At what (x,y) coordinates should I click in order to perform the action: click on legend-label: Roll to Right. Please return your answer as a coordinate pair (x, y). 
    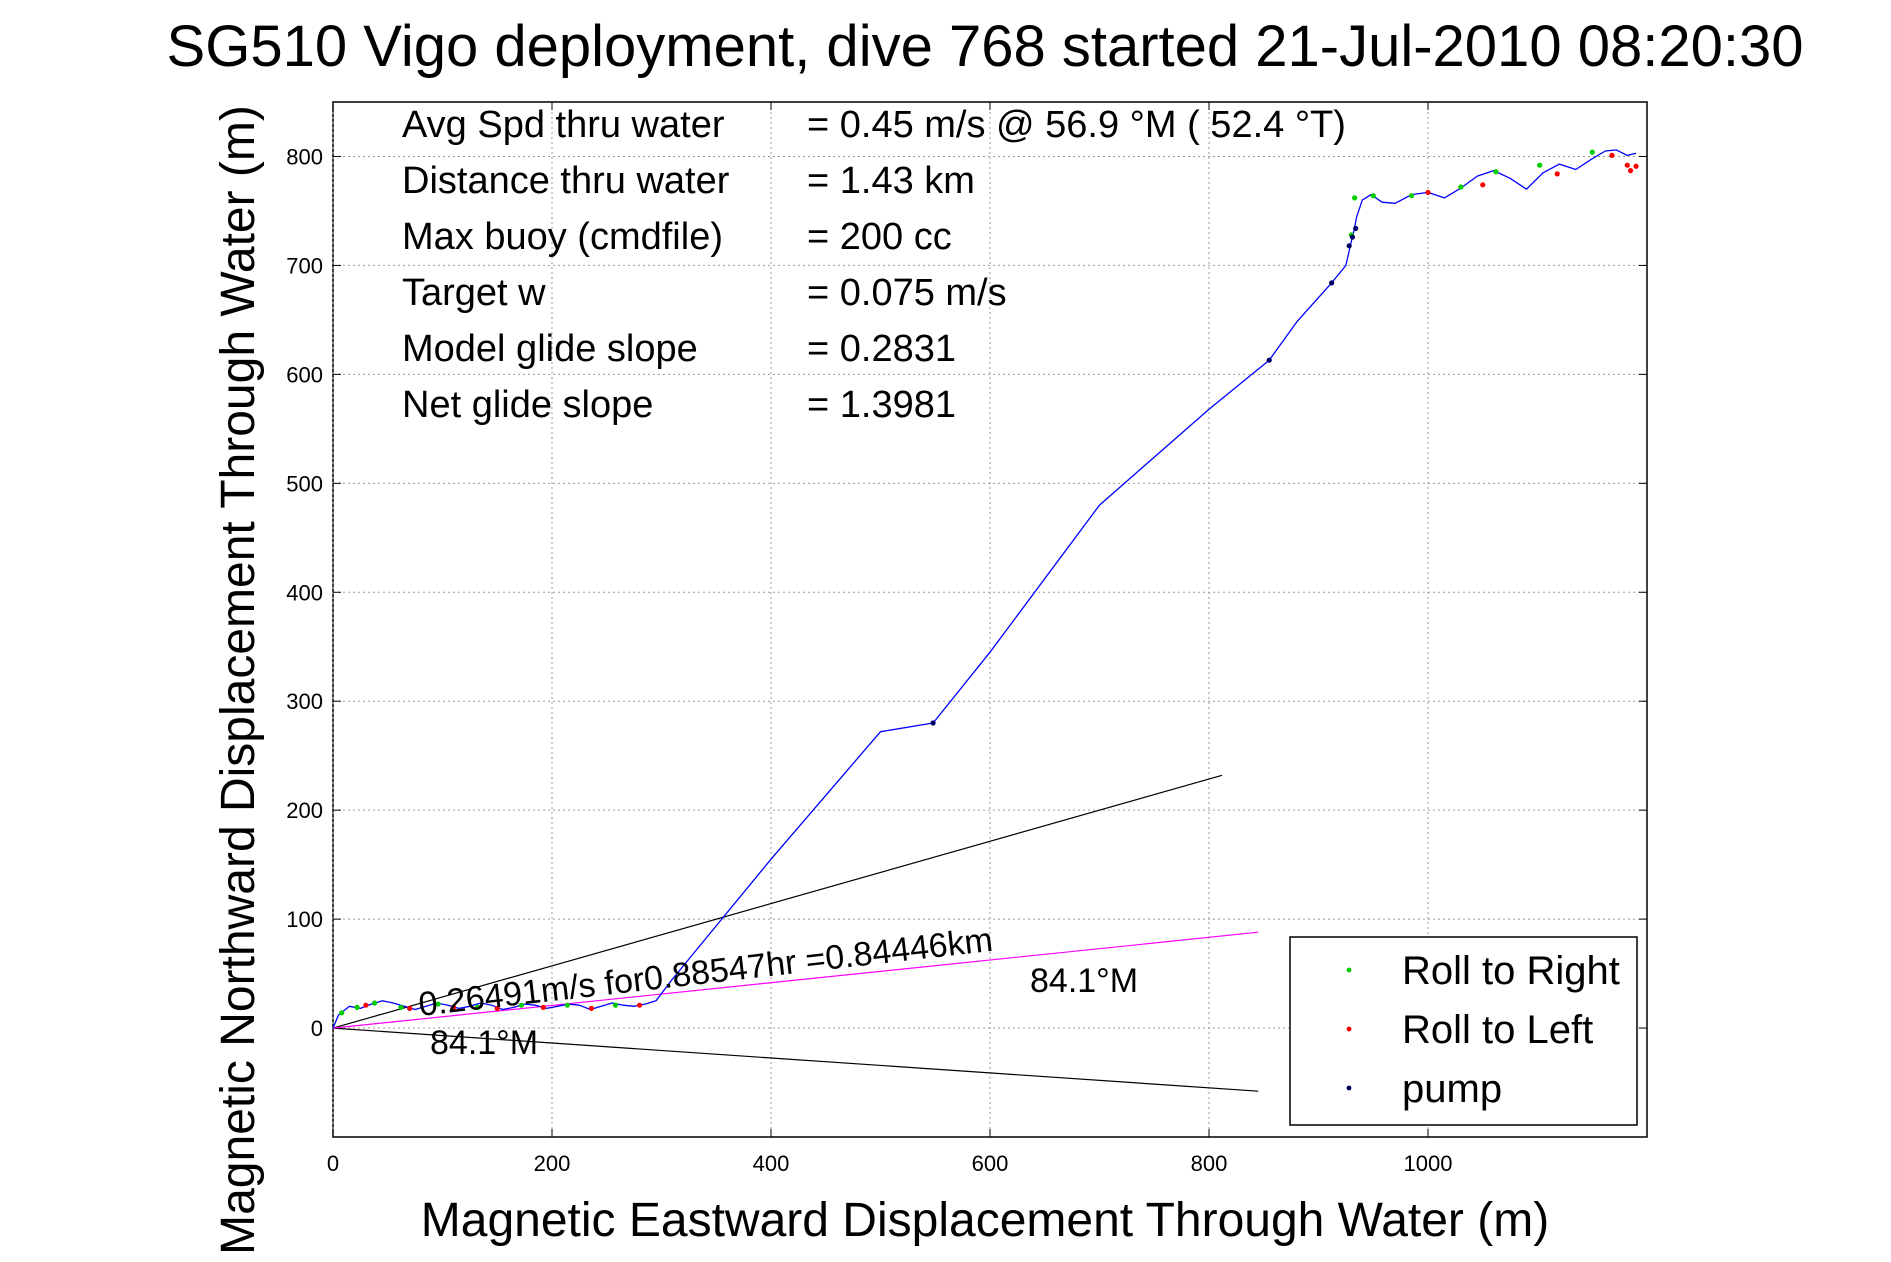
    Looking at the image, I should click on (1511, 971).